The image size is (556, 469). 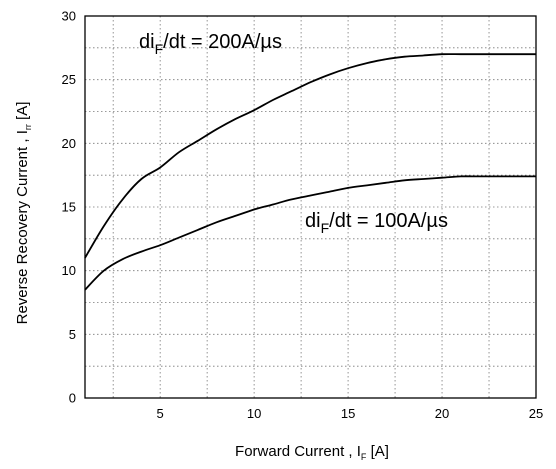 I want to click on series-label-200-main: di, so click(x=147, y=42).